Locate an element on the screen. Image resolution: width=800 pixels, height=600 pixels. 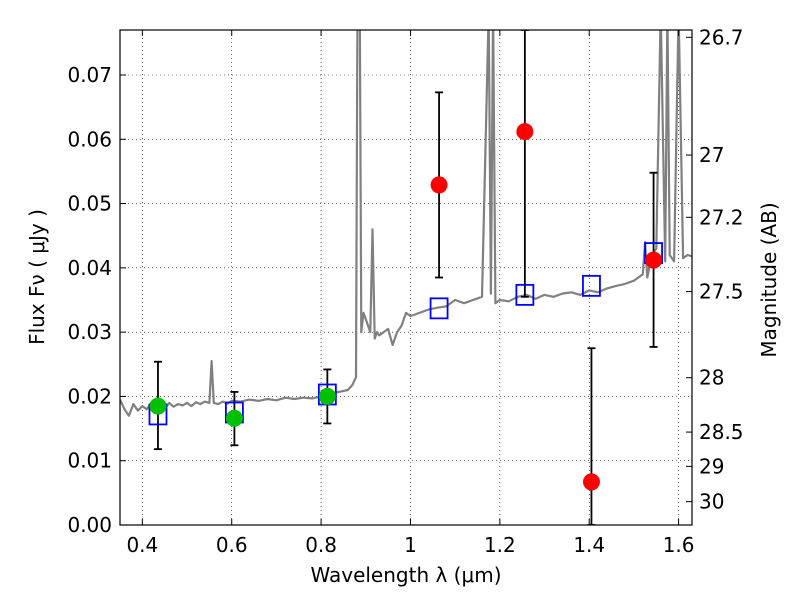
y-tick-label: 0.07 is located at coordinates (89, 75).